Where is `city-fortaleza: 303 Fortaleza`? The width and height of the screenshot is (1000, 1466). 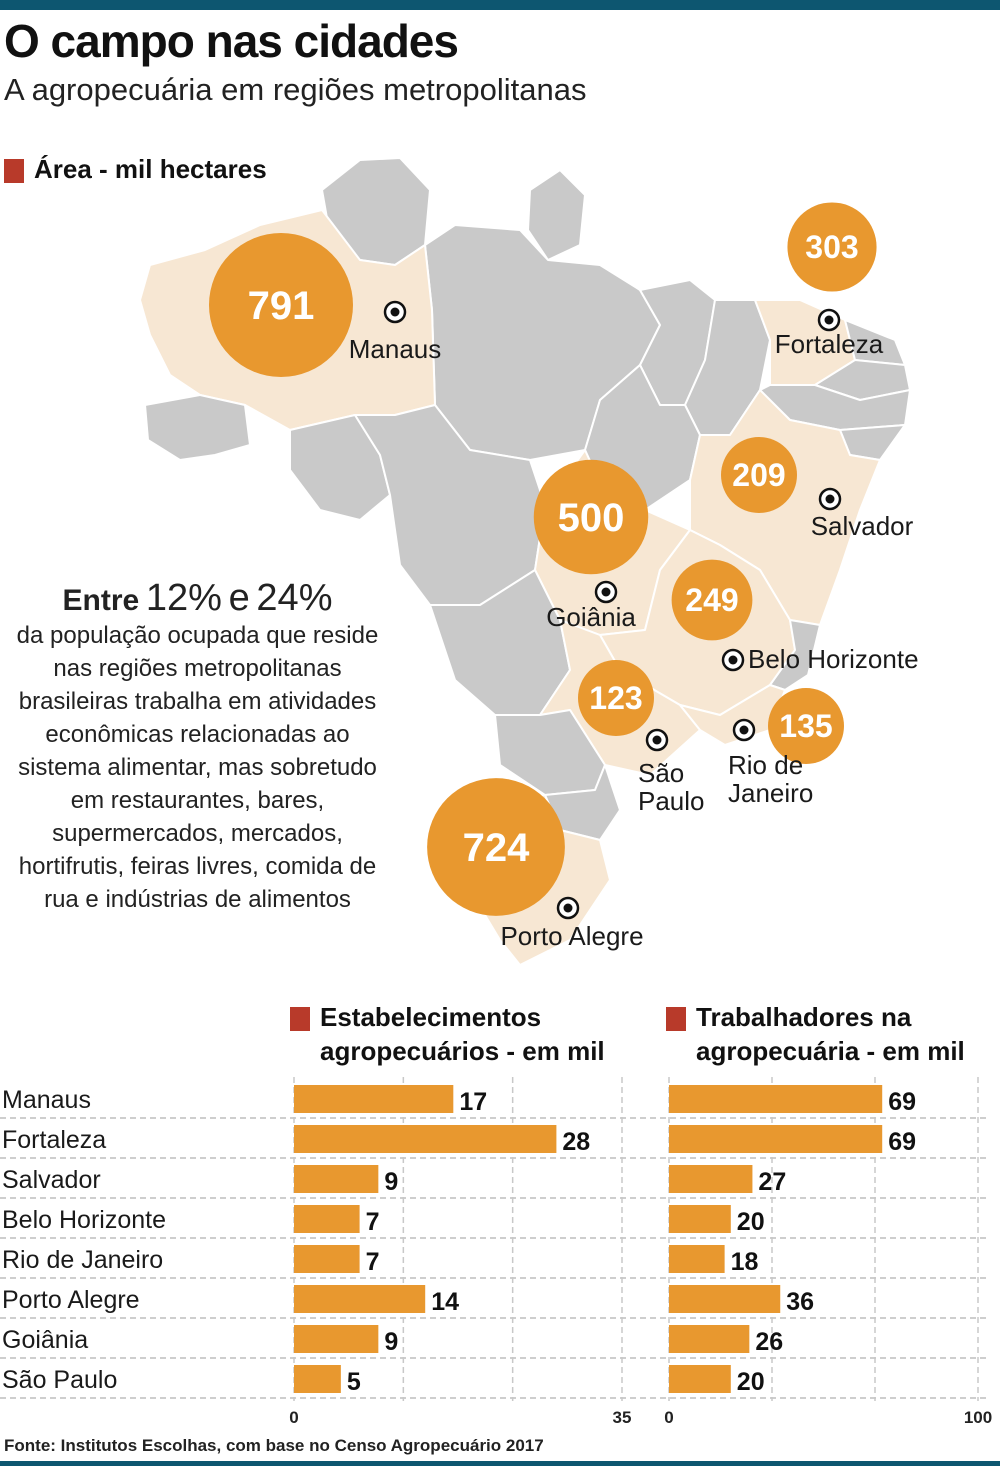 city-fortaleza: 303 Fortaleza is located at coordinates (829, 280).